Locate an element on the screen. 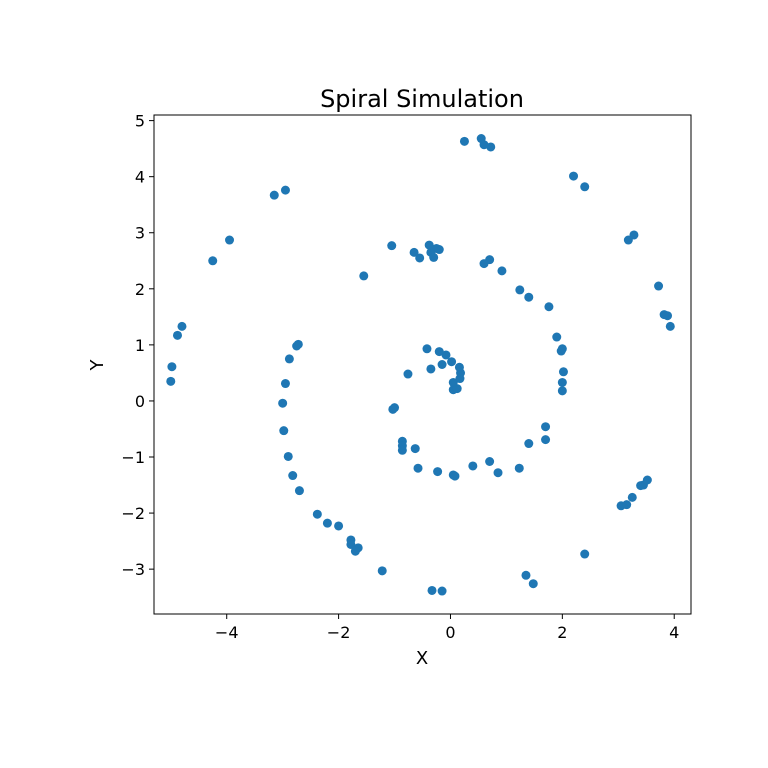 The height and width of the screenshot is (768, 768). y-tick-label: 1 is located at coordinates (140, 345).